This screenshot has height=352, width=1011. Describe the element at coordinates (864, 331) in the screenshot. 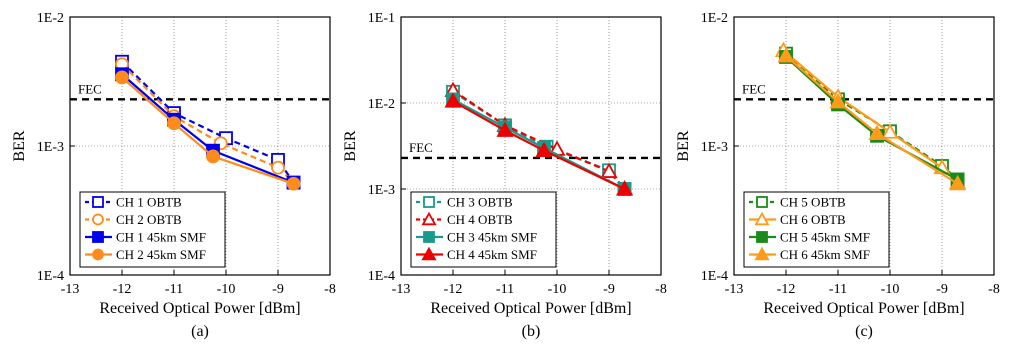

I see `panel-caption: (c)` at that location.